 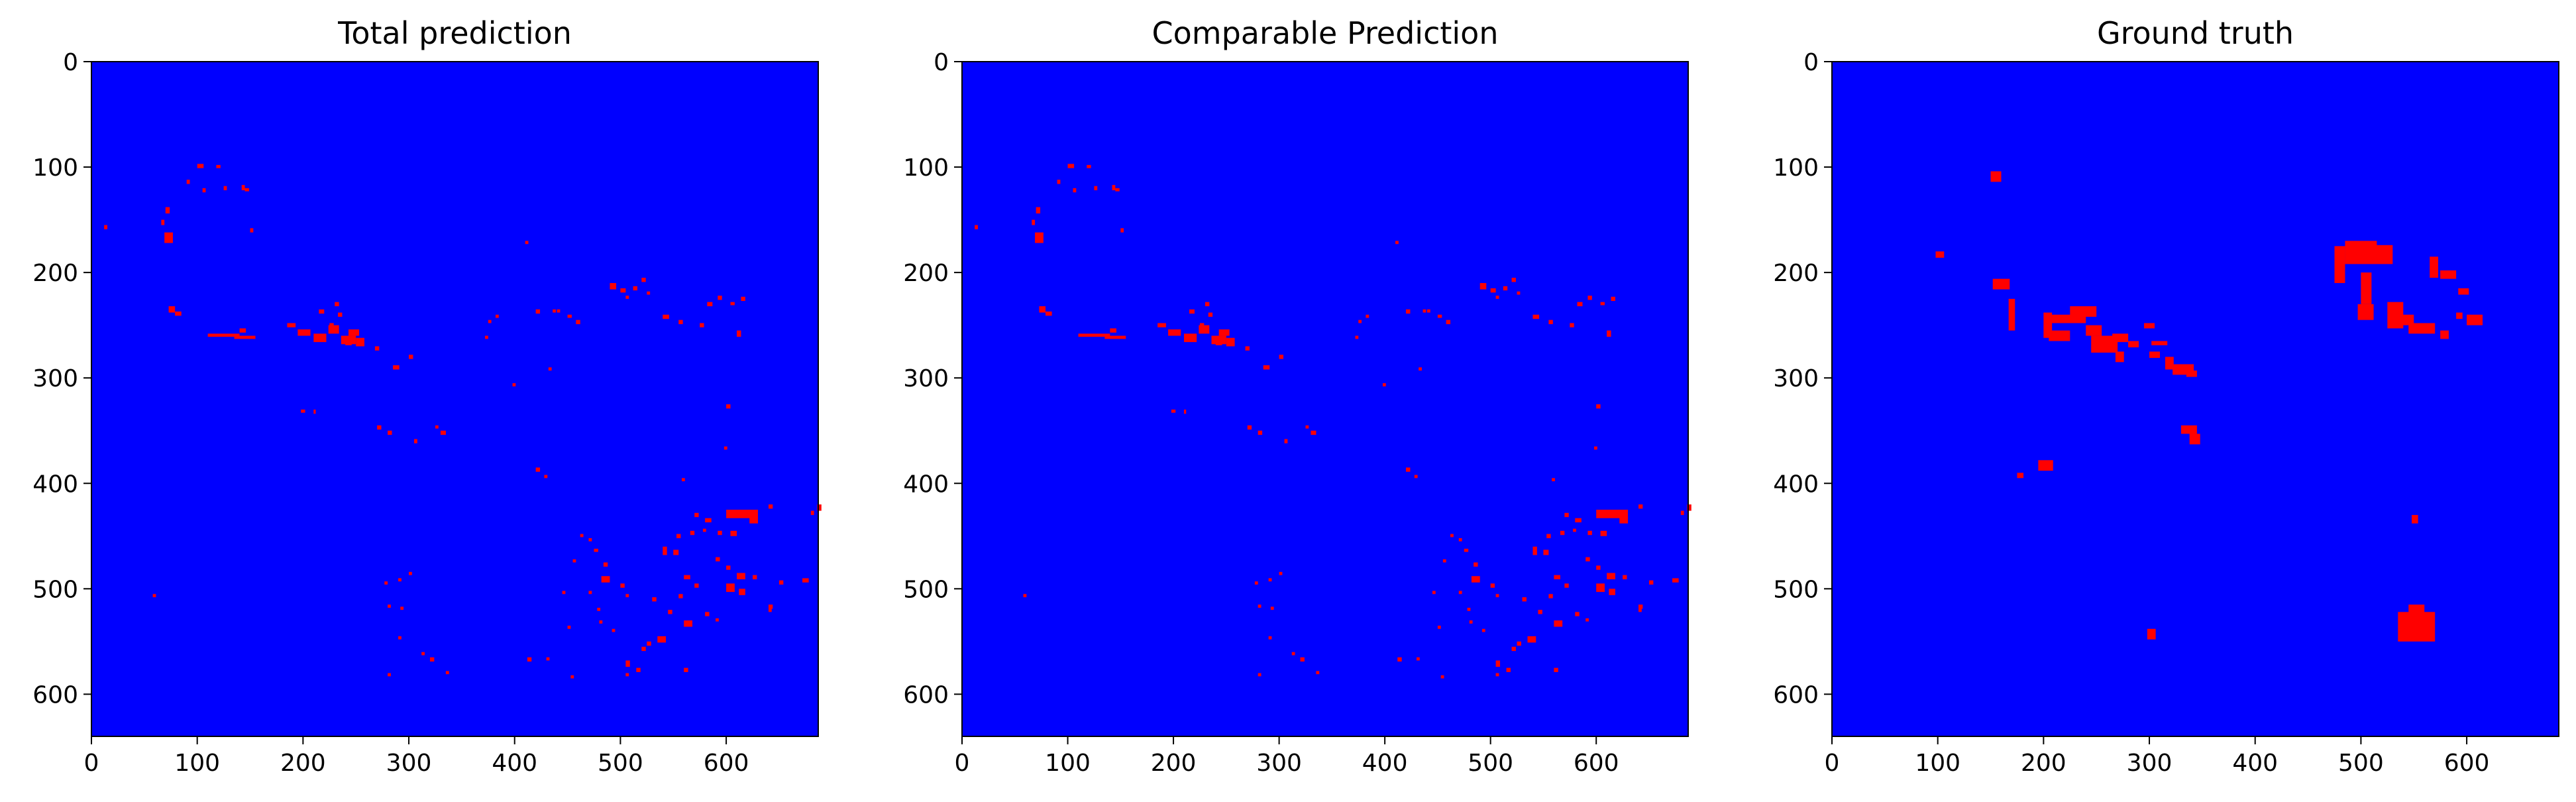 What do you see at coordinates (926, 168) in the screenshot?
I see `y-tick-label: 100` at bounding box center [926, 168].